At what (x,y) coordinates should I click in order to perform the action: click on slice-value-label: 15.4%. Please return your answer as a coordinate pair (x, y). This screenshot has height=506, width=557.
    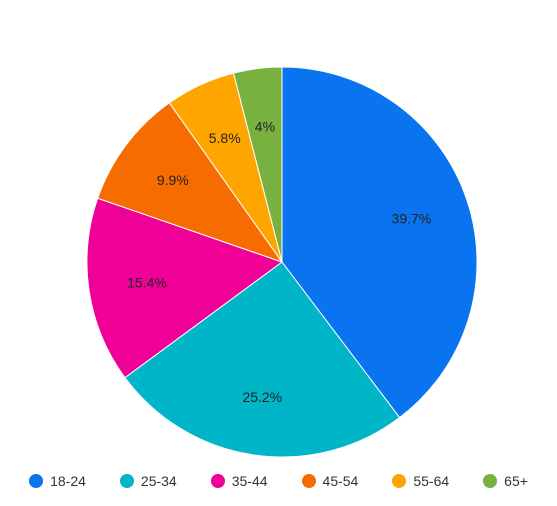
    Looking at the image, I should click on (147, 283).